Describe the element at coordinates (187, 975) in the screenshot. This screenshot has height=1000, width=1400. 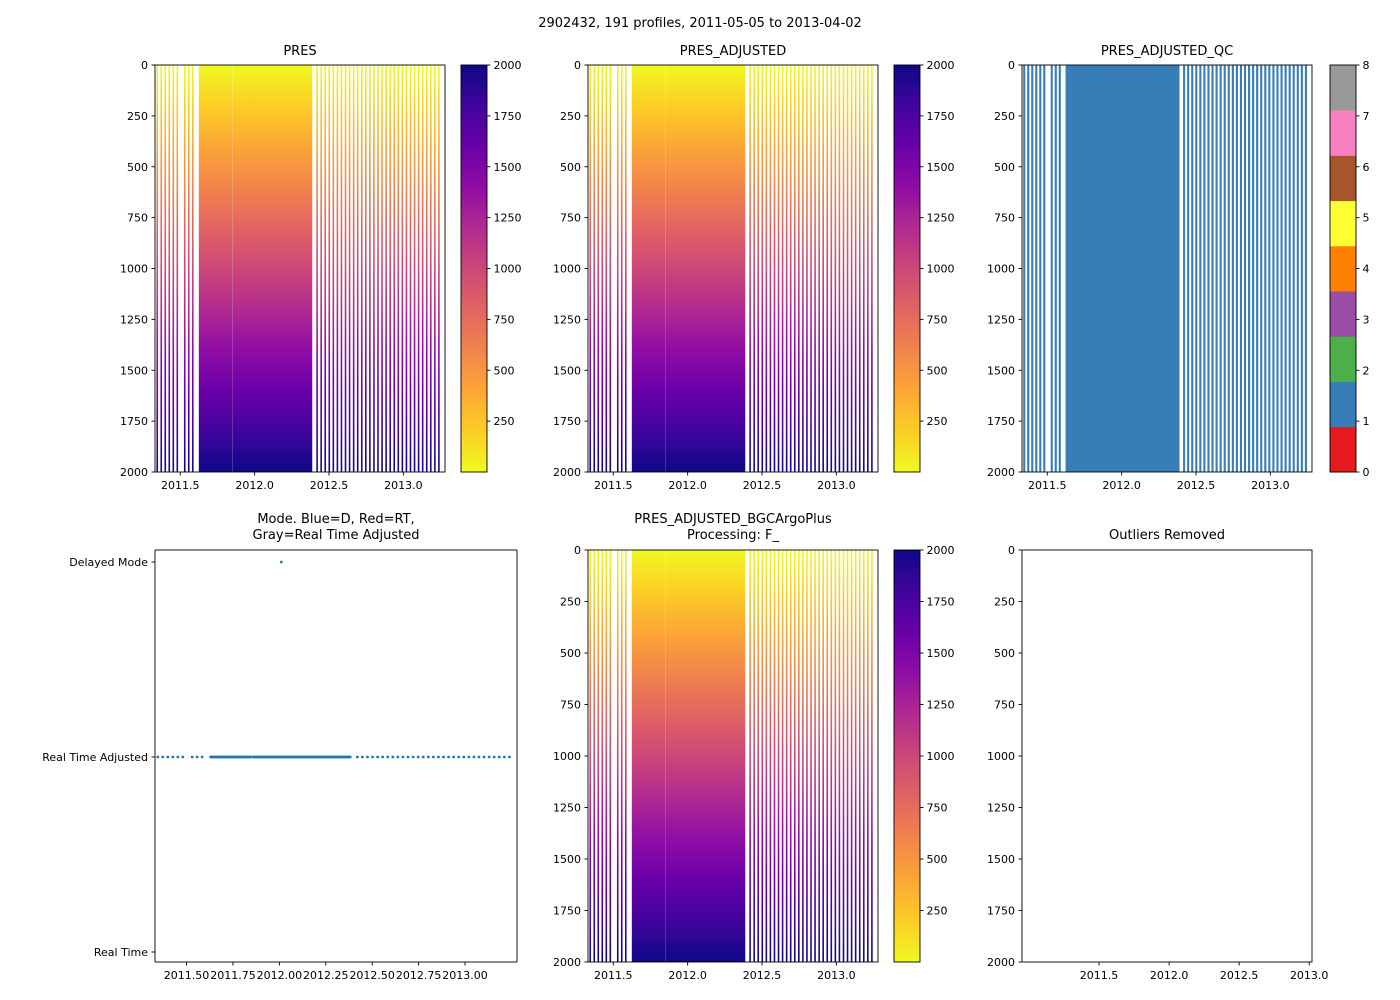
I see `tick-label: 2011.50` at that location.